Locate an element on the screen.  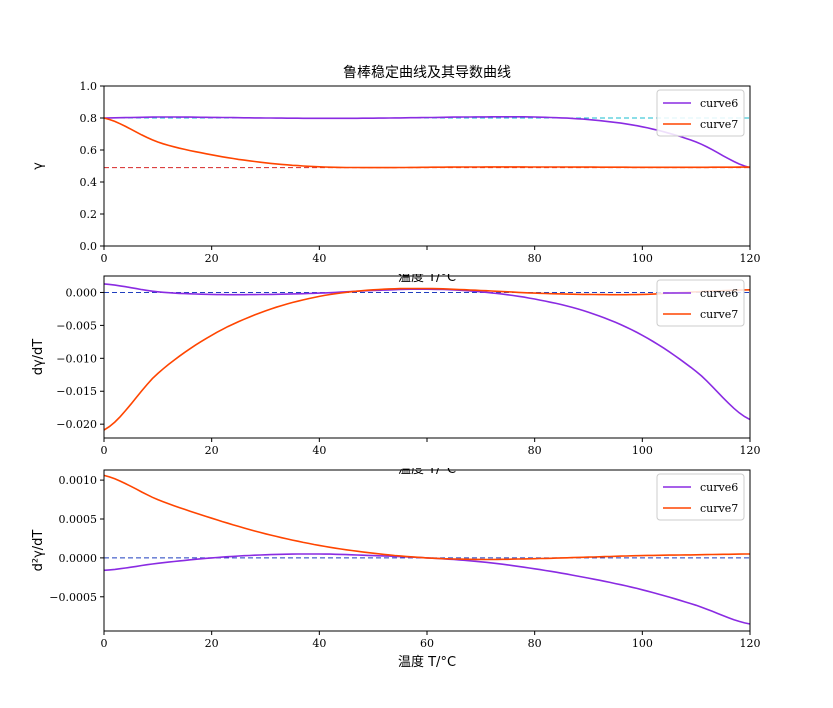
y-tick-label: 0.4 is located at coordinates (89, 182).